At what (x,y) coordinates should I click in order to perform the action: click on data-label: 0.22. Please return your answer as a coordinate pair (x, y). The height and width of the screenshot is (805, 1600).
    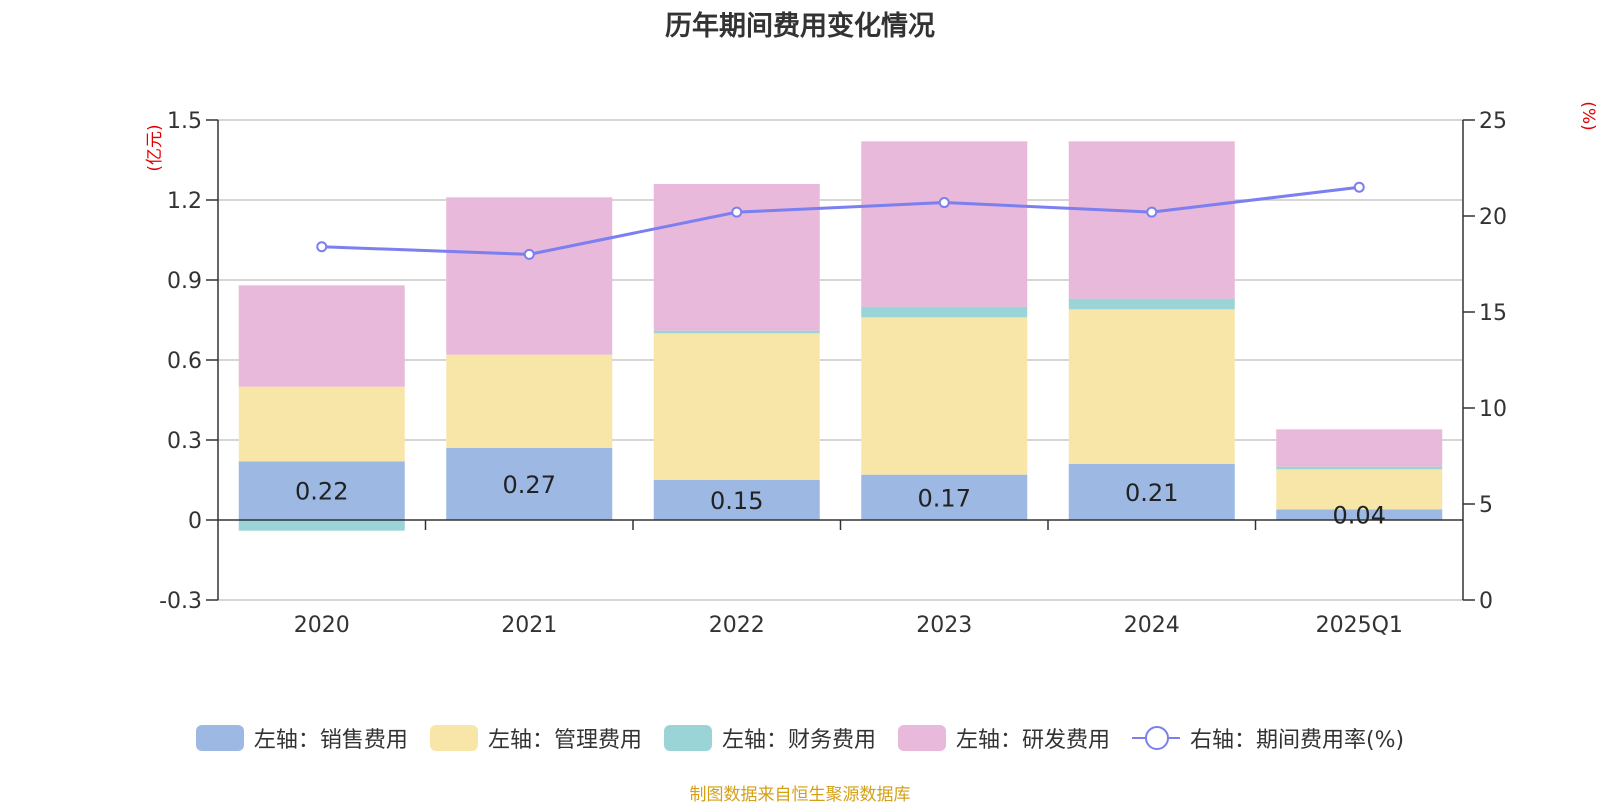
    Looking at the image, I should click on (321, 492).